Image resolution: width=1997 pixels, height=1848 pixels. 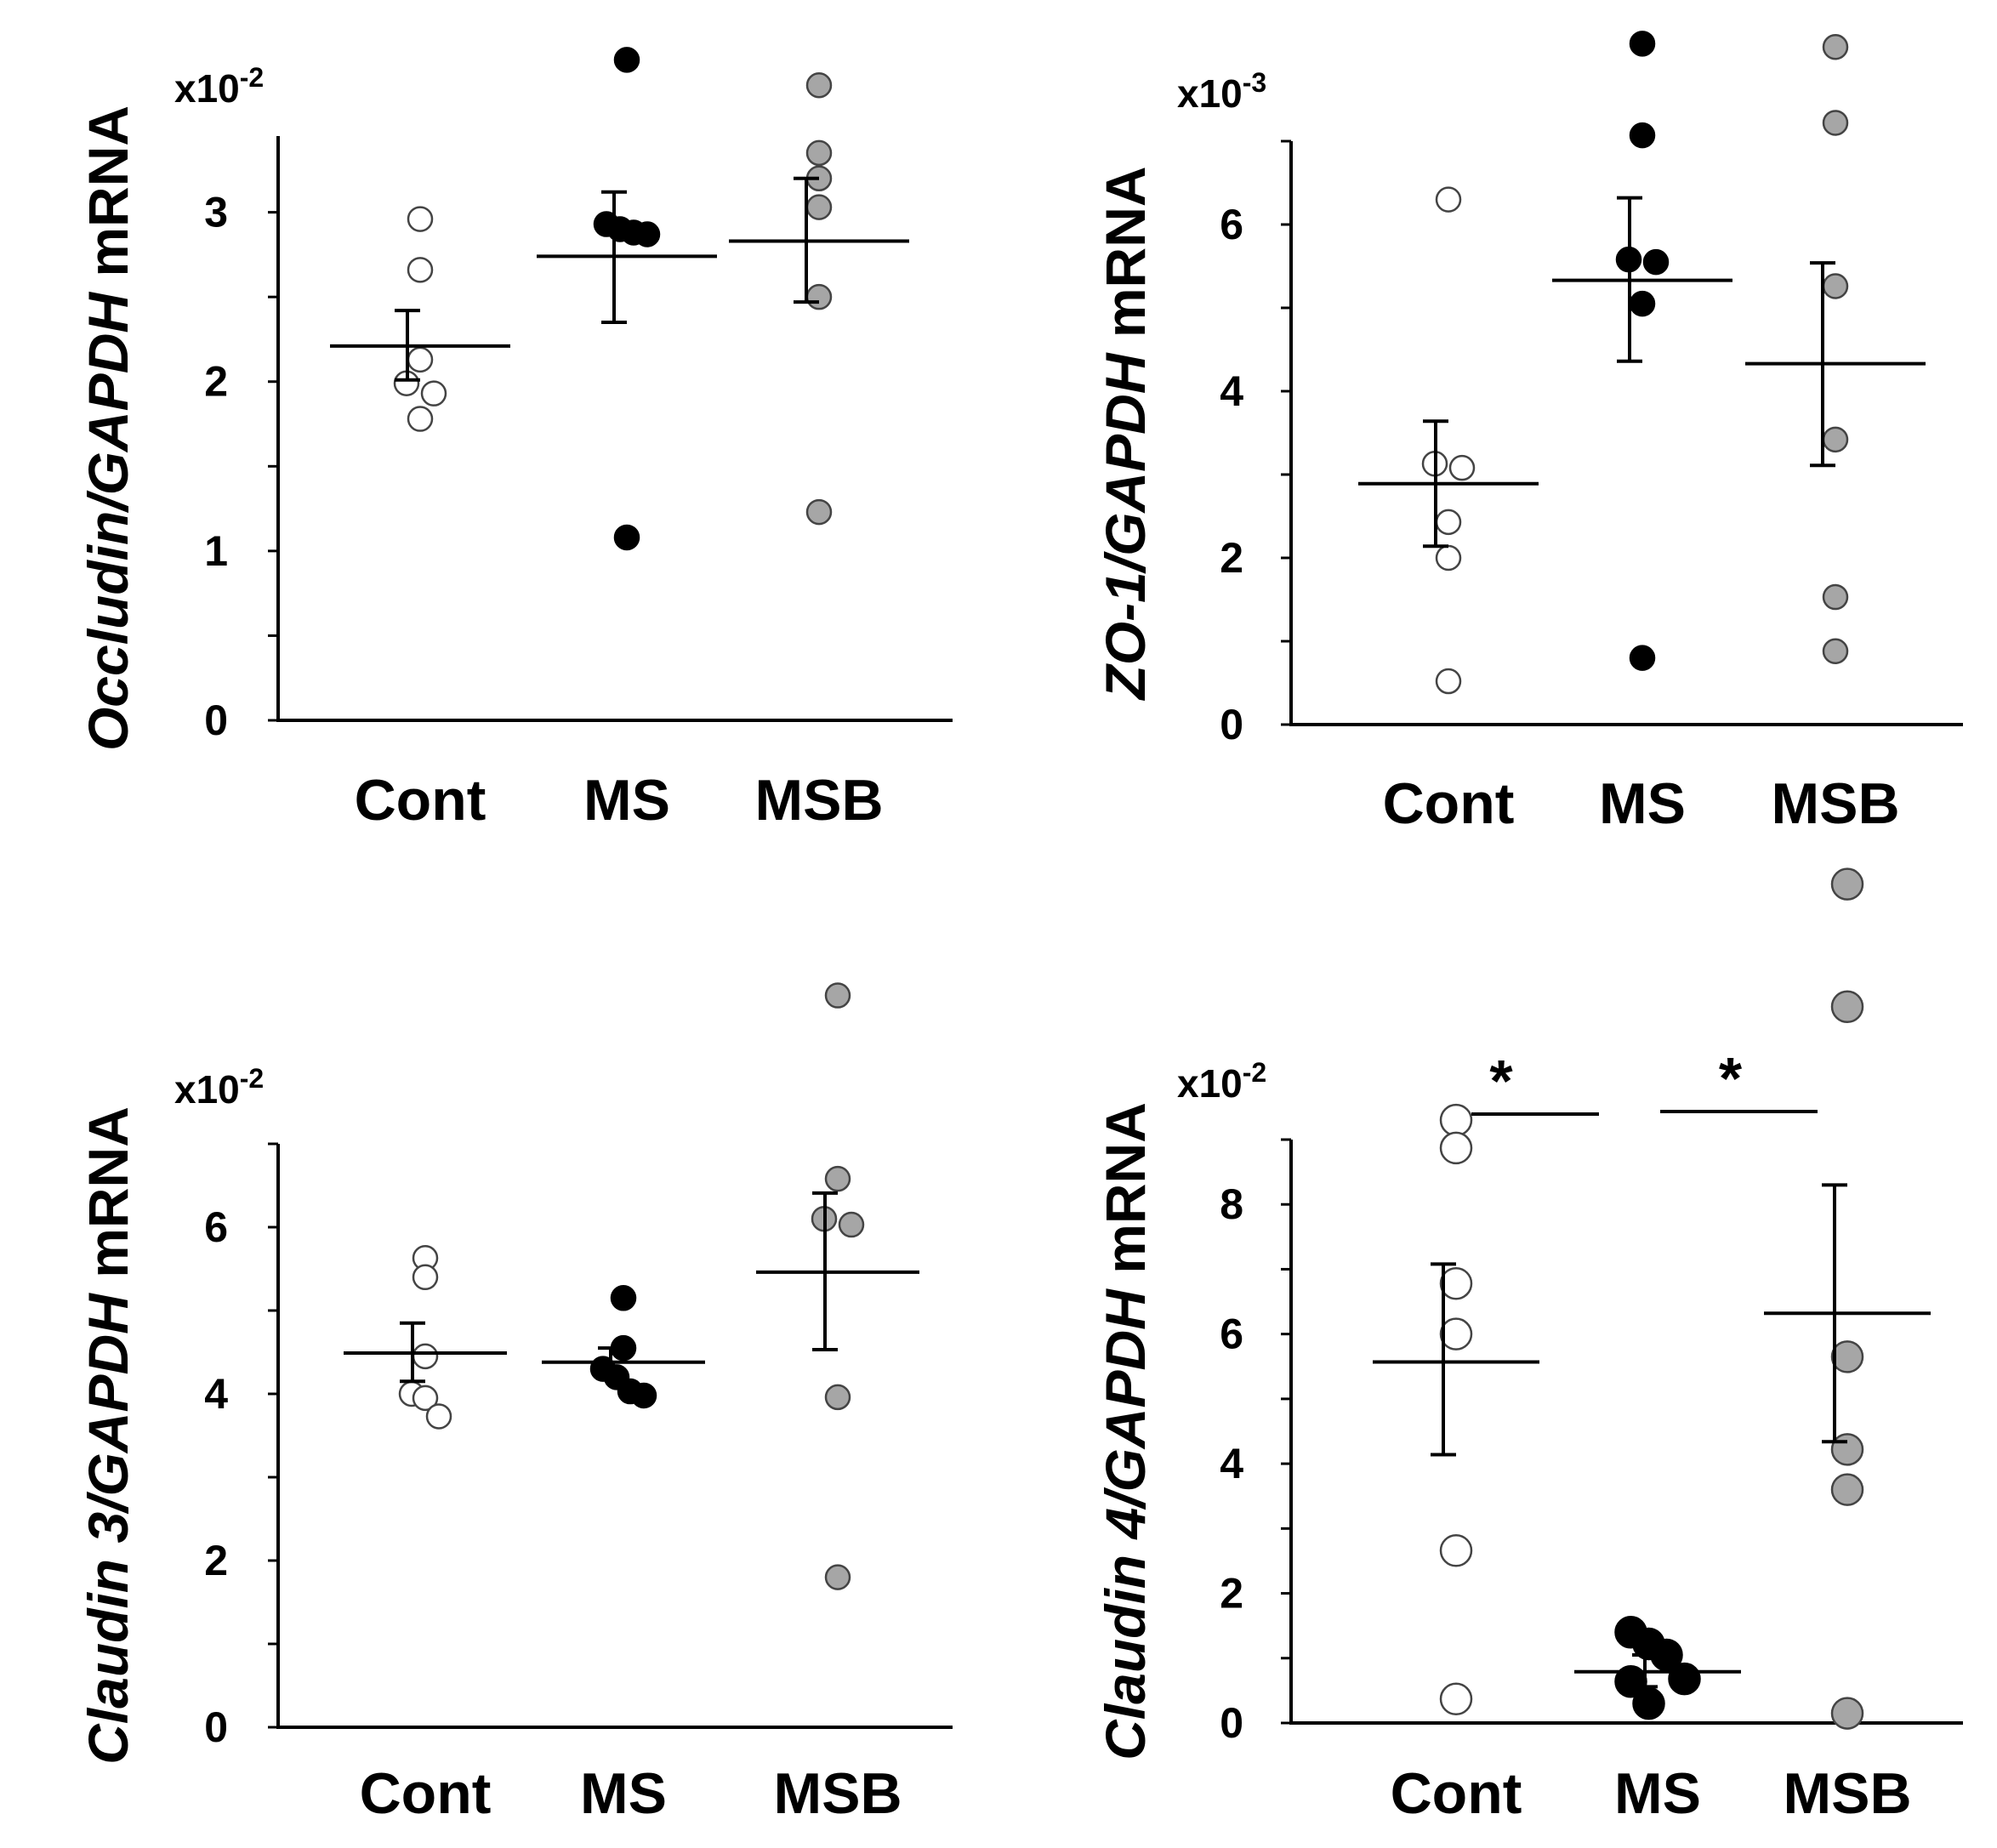 I want to click on y-tick-label: 2, so click(x=1231, y=558).